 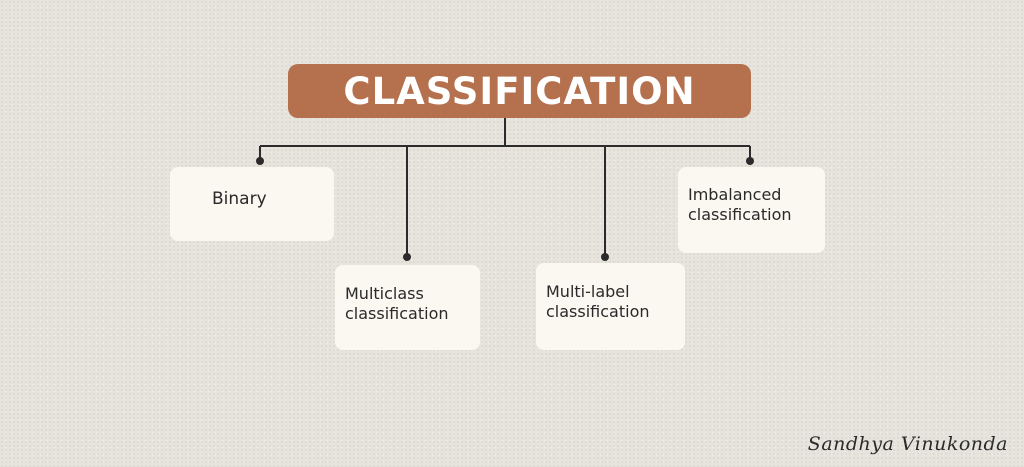 I want to click on endpoint-dot-imbalanced, so click(x=750, y=161).